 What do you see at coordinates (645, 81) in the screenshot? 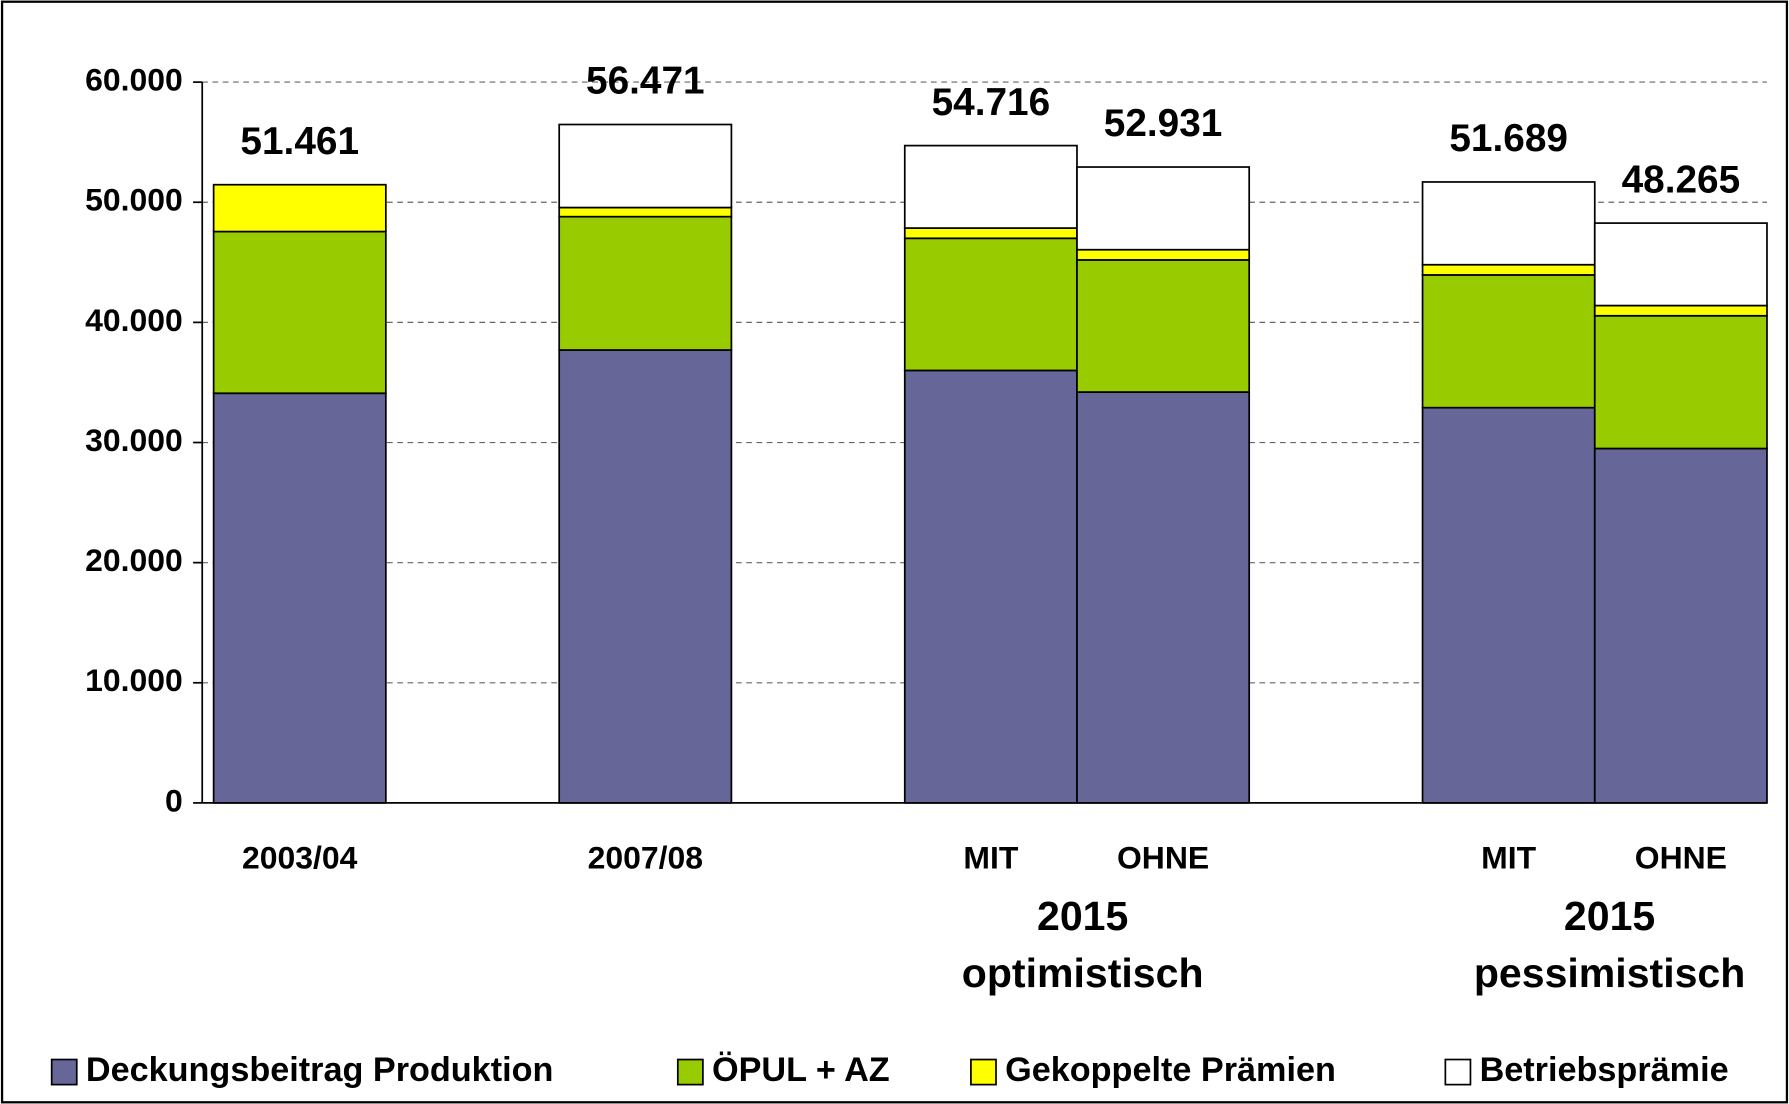
I see `total-label: 56.471` at bounding box center [645, 81].